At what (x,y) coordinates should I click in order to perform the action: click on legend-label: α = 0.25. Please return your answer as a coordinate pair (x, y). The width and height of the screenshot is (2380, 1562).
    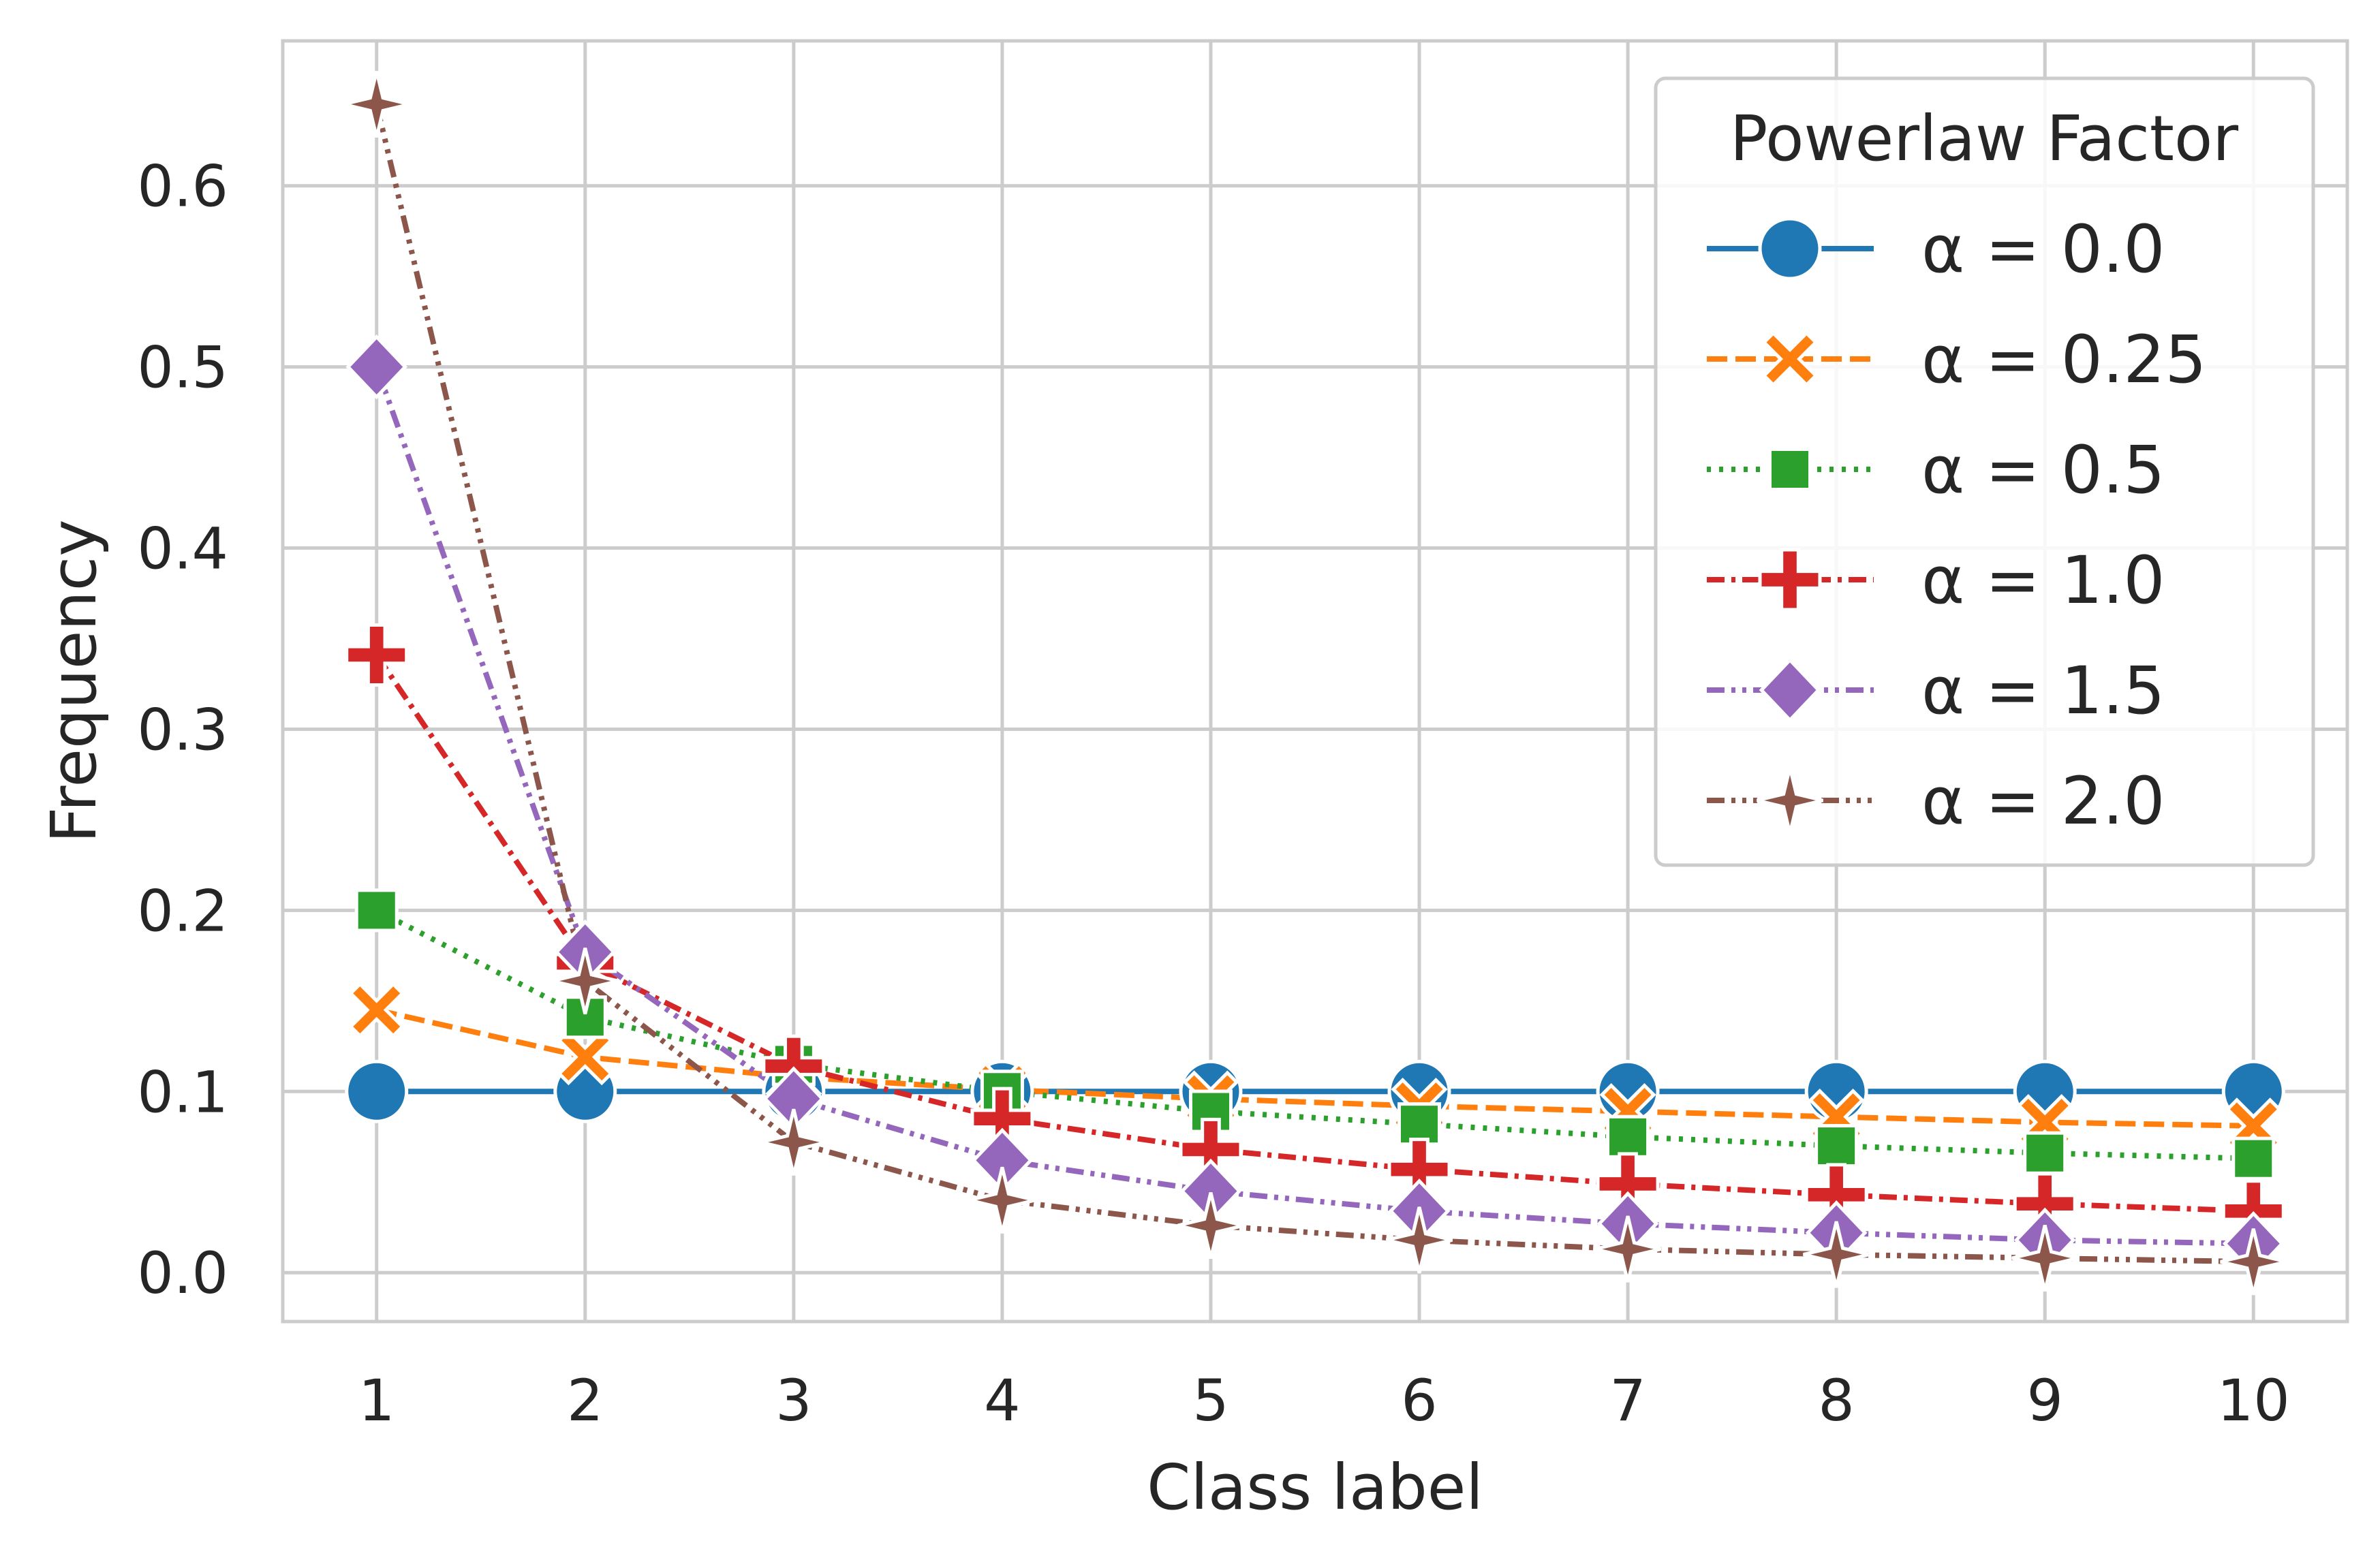
    Looking at the image, I should click on (2064, 360).